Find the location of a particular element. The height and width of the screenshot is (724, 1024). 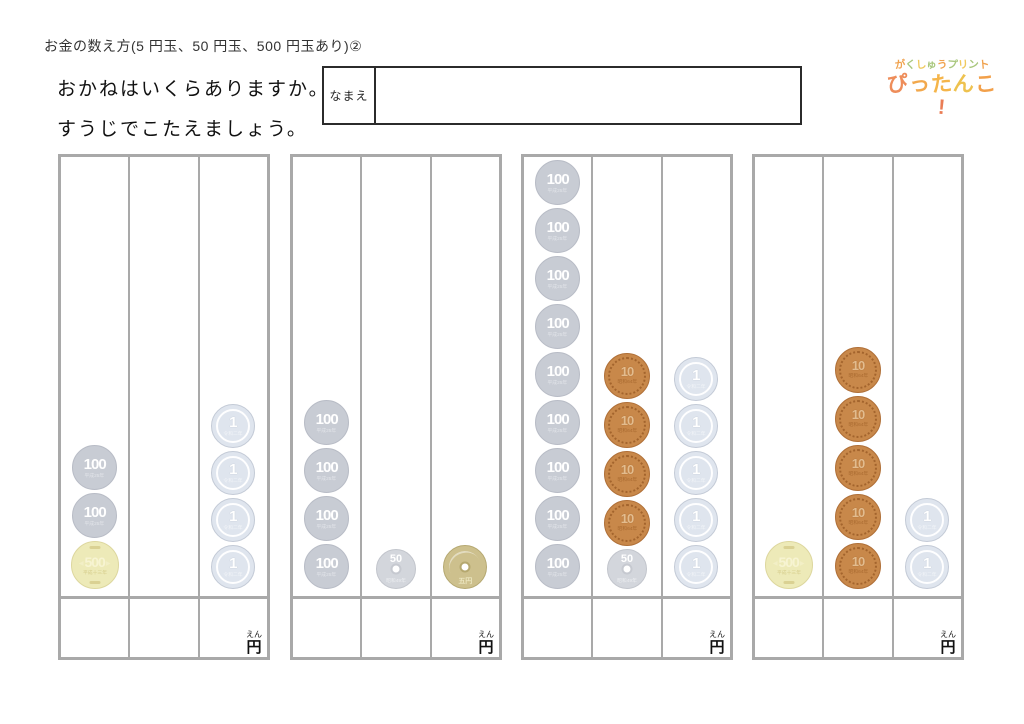

coin-column-1: 500平成十三年 is located at coordinates (788, 376).